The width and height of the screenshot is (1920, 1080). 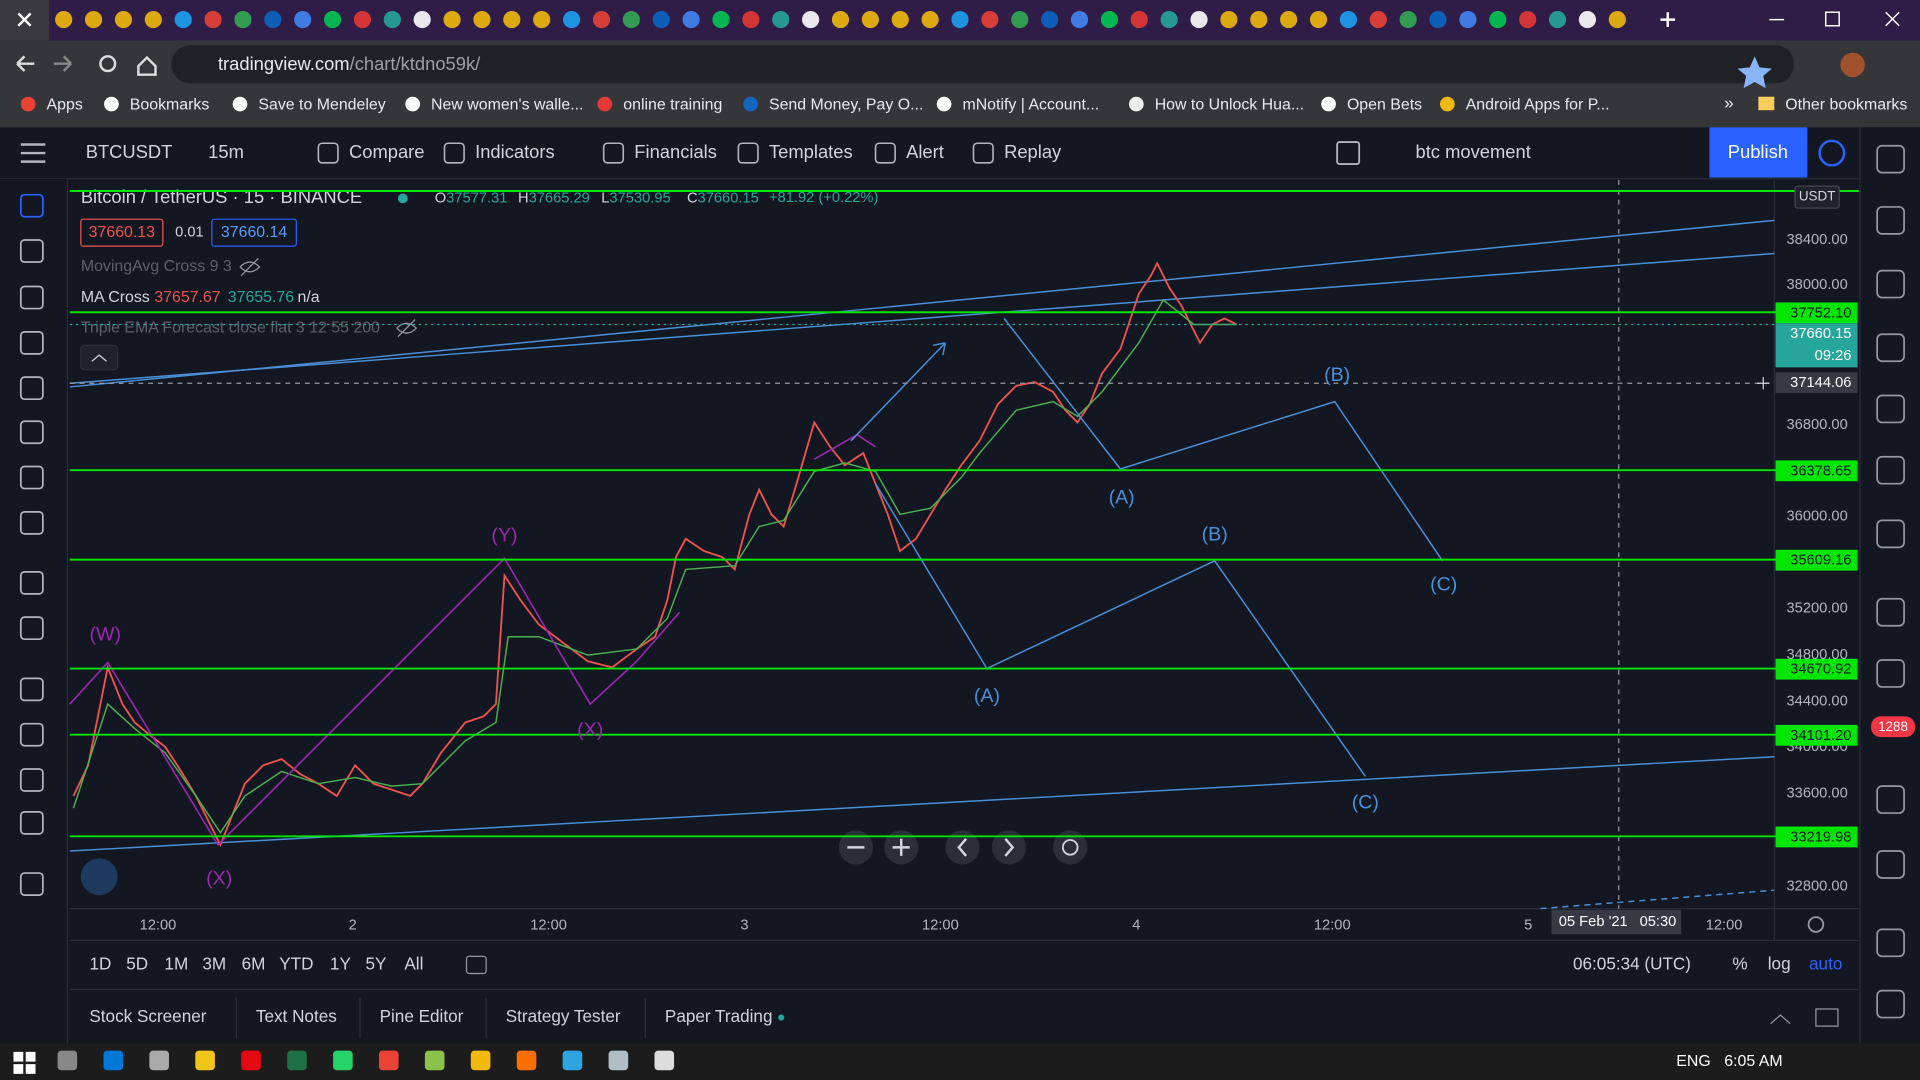 What do you see at coordinates (1473, 151) in the screenshot?
I see `layout-name: btc movement` at bounding box center [1473, 151].